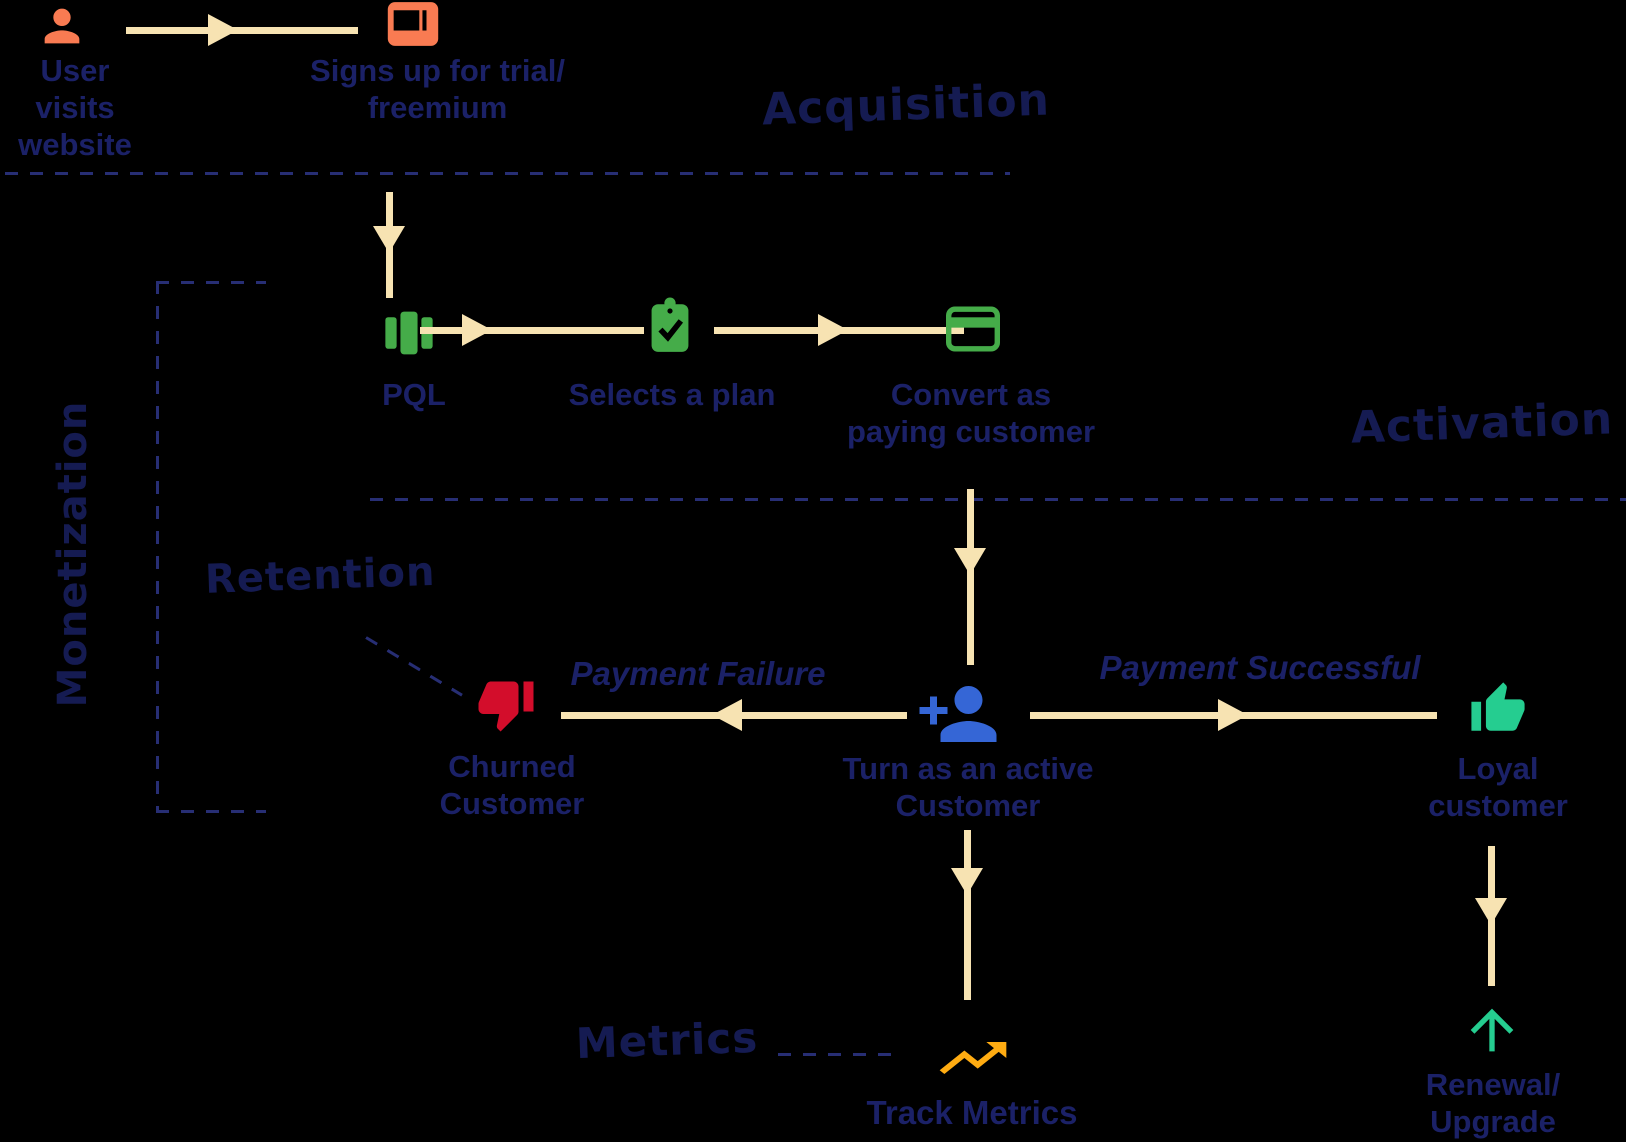  What do you see at coordinates (1493, 1103) in the screenshot?
I see `renewal-label: Renewal/ Upgrade` at bounding box center [1493, 1103].